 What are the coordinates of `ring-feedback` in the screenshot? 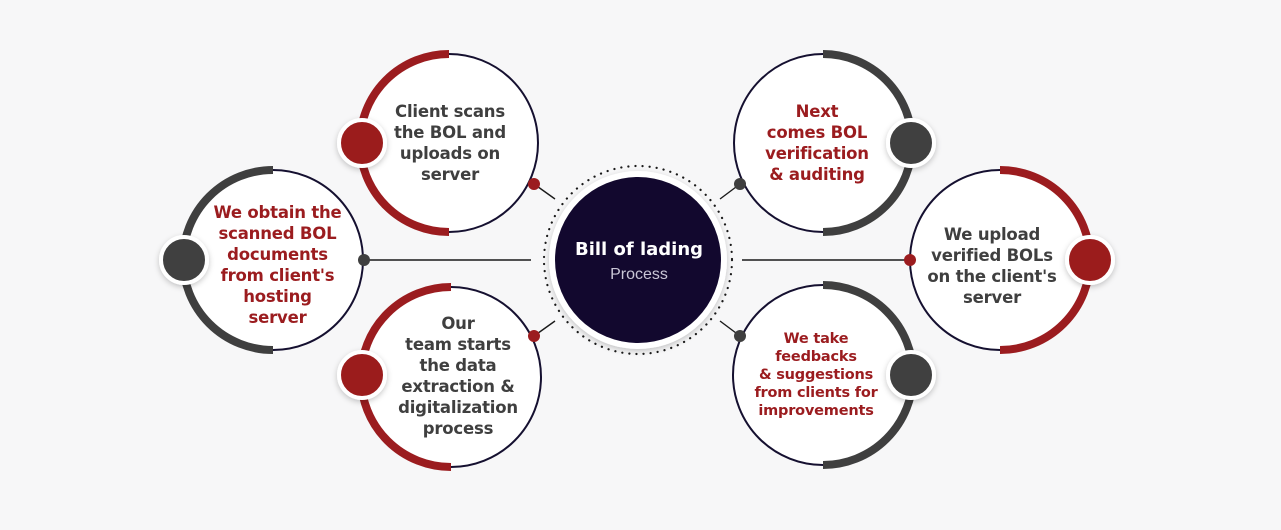 It's located at (834, 375).